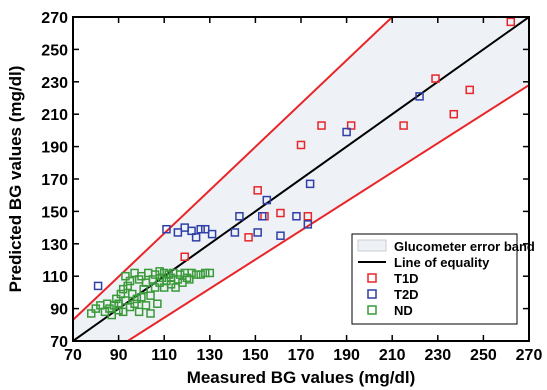  Describe the element at coordinates (54, 115) in the screenshot. I see `y-tick-label: 210` at that location.